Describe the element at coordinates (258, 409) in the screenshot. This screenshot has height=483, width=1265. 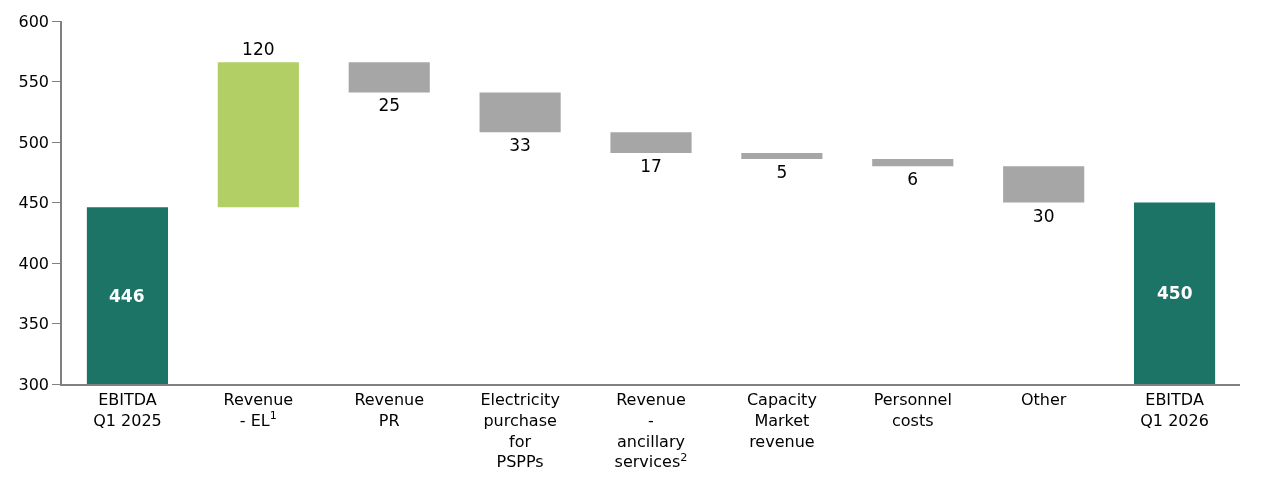
I see `x-tick-label: Revenue - EL$^{1}$` at that location.